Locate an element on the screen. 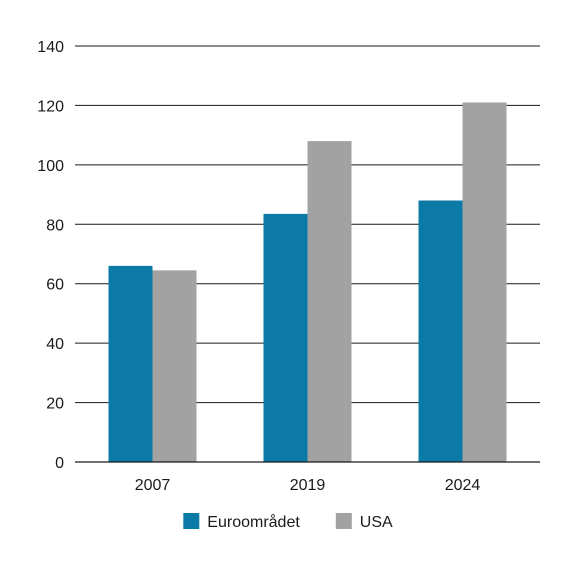 This screenshot has width=576, height=568. y-tick-label-0: 0 is located at coordinates (59, 463).